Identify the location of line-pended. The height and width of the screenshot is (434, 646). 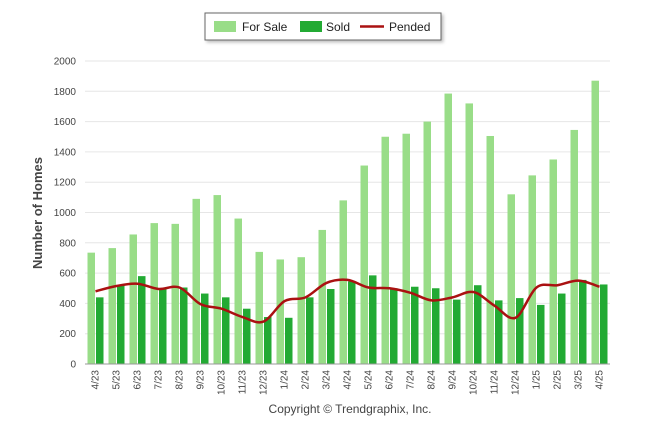
(347, 301).